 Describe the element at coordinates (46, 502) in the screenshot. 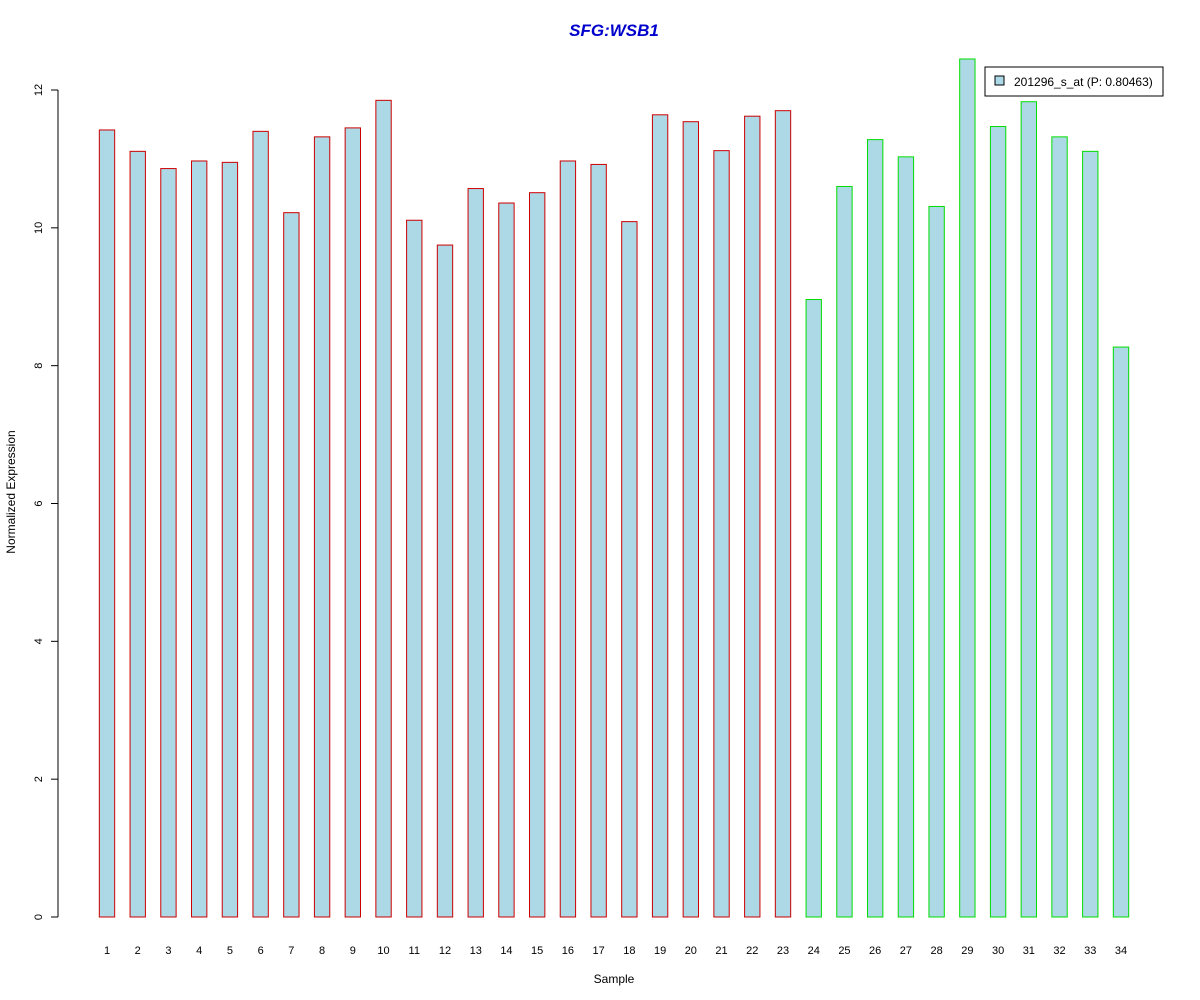

I see `y-axis: 0 2 4 6 8 10 12` at that location.